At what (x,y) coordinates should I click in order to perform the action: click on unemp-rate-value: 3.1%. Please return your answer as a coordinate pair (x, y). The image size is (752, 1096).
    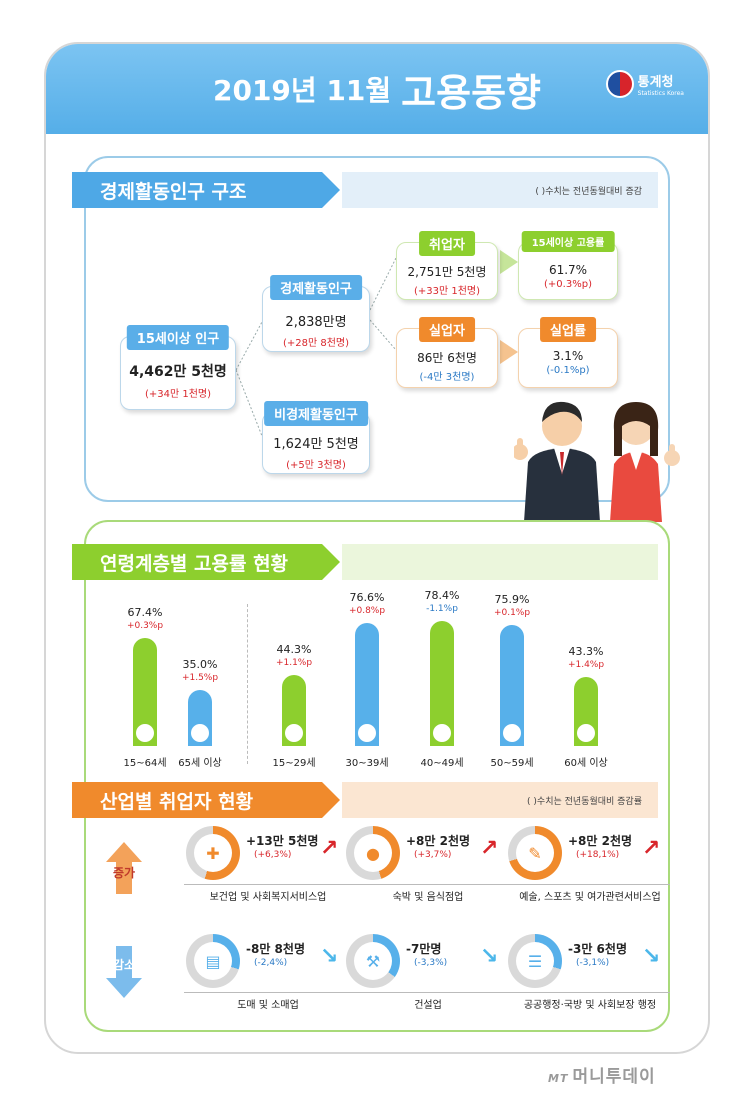
    Looking at the image, I should click on (568, 356).